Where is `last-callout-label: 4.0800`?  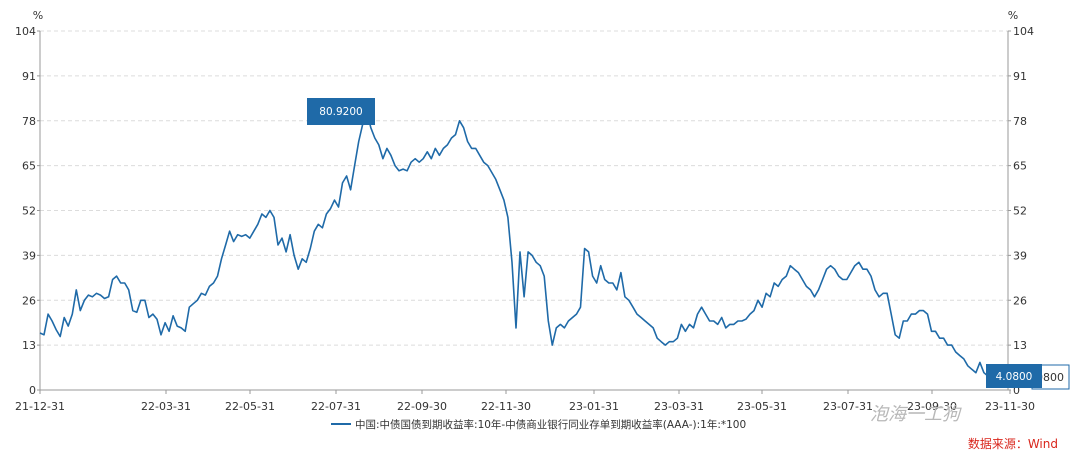
last-callout-label: 4.0800 is located at coordinates (1014, 377).